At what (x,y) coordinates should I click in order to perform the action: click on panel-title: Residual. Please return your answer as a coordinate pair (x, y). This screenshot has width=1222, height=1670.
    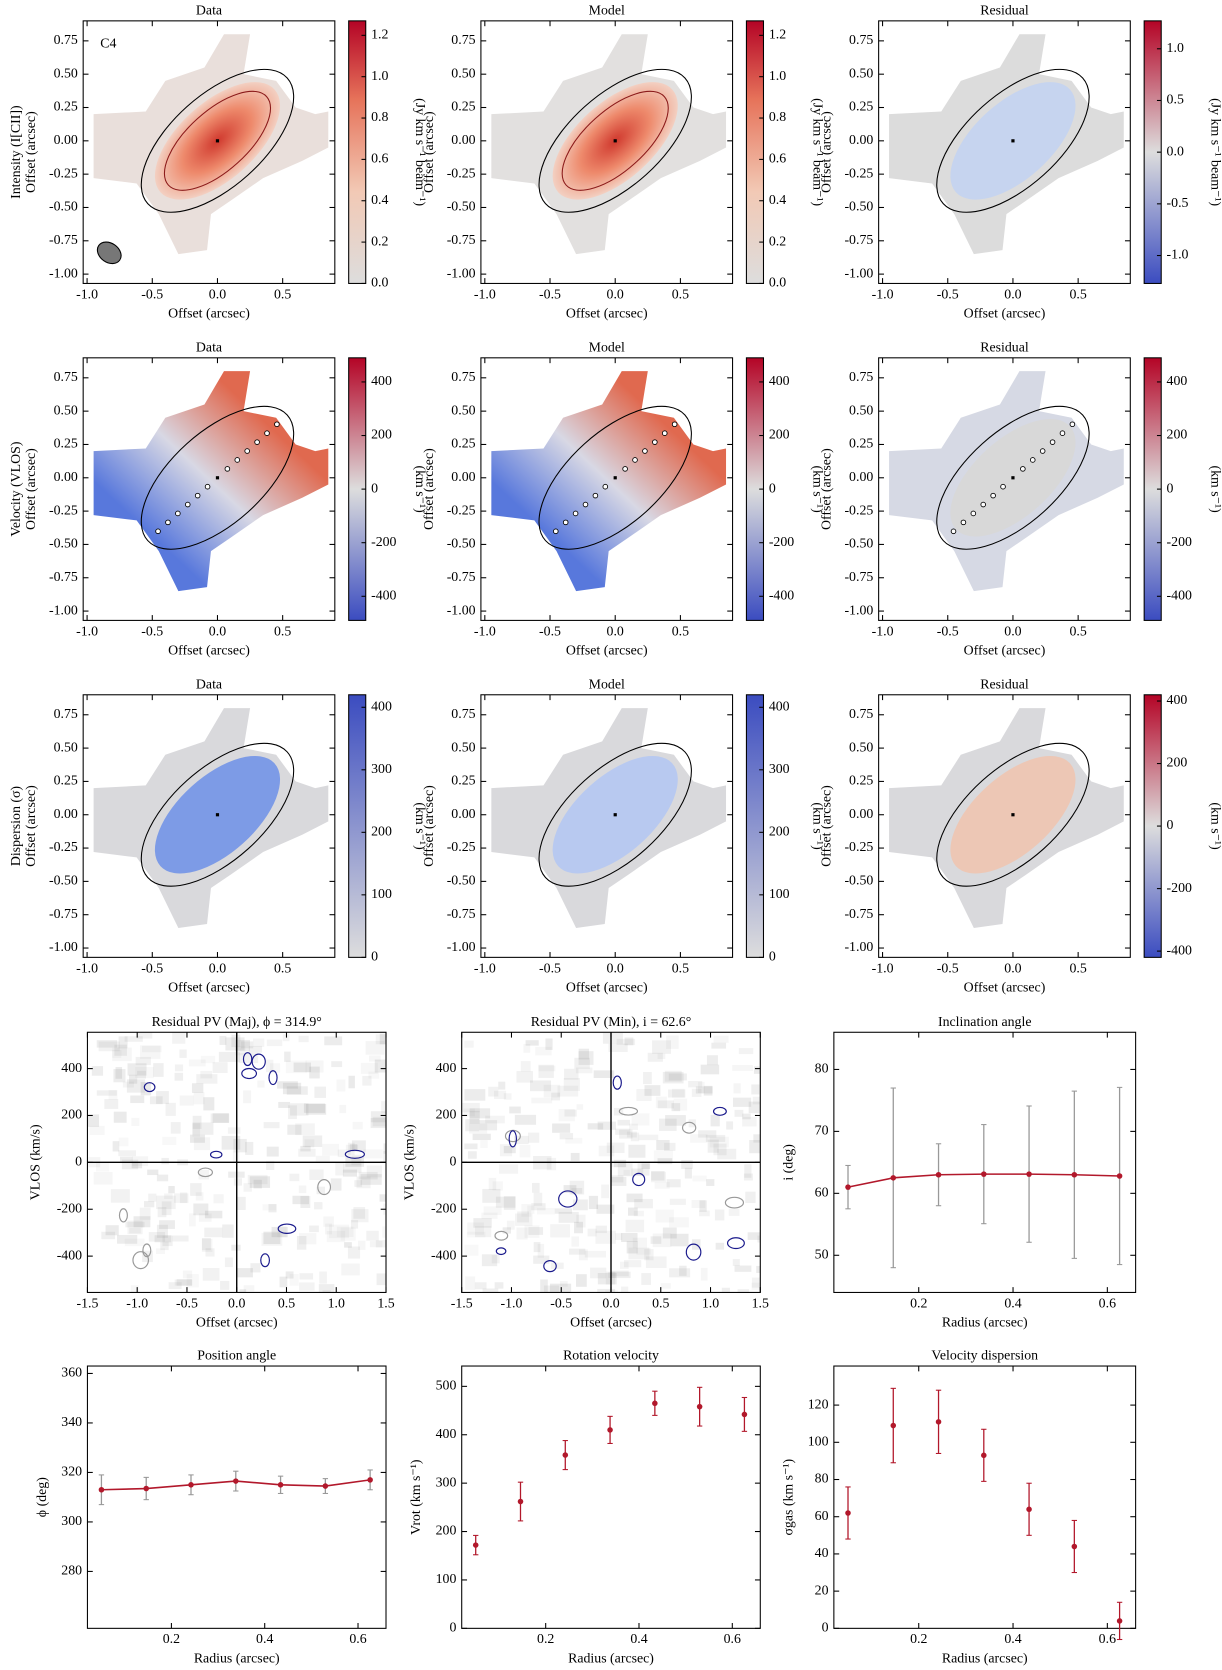
    Looking at the image, I should click on (1004, 9).